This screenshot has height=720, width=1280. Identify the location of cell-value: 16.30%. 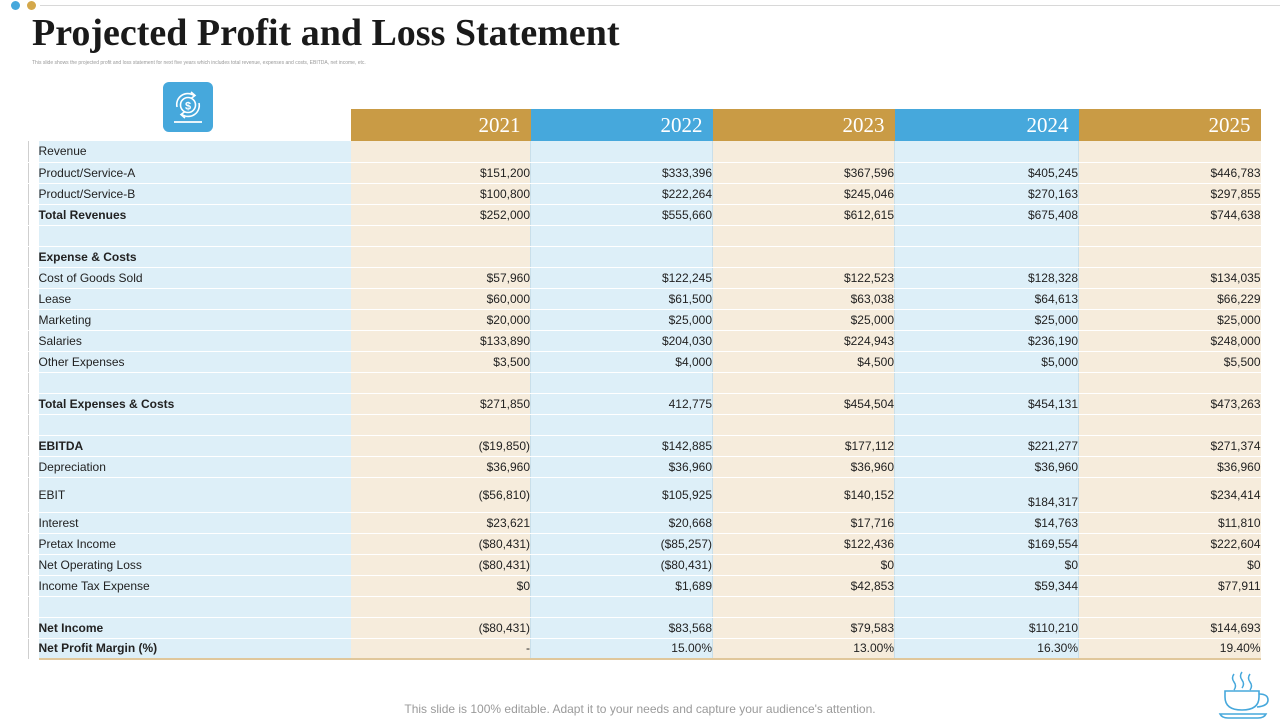
(986, 649).